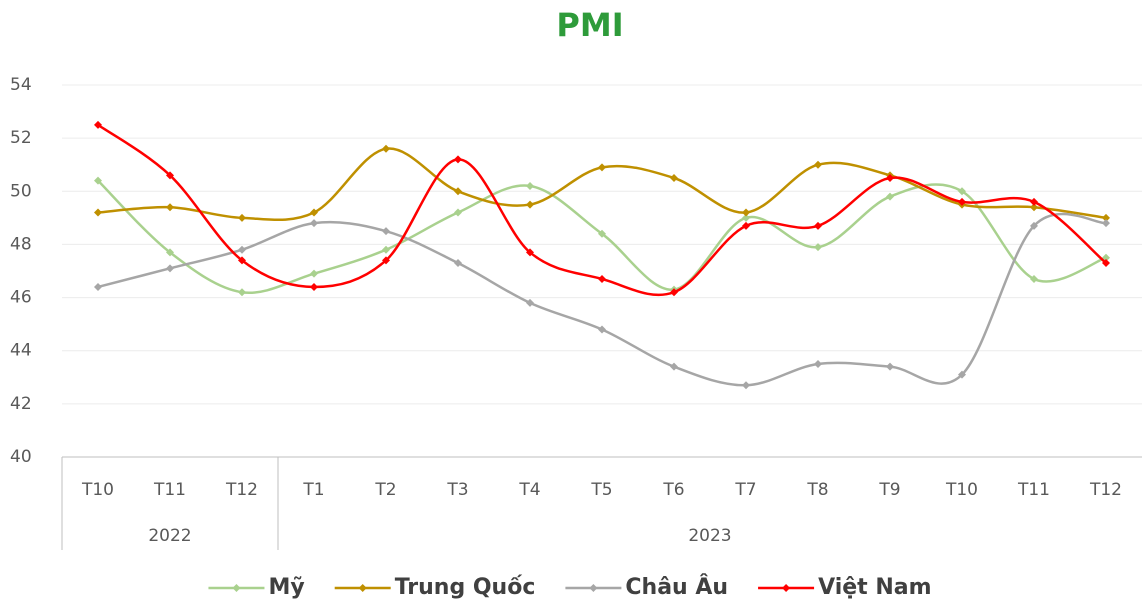 The image size is (1142, 605). I want to click on y-tick-label: 42, so click(21, 404).